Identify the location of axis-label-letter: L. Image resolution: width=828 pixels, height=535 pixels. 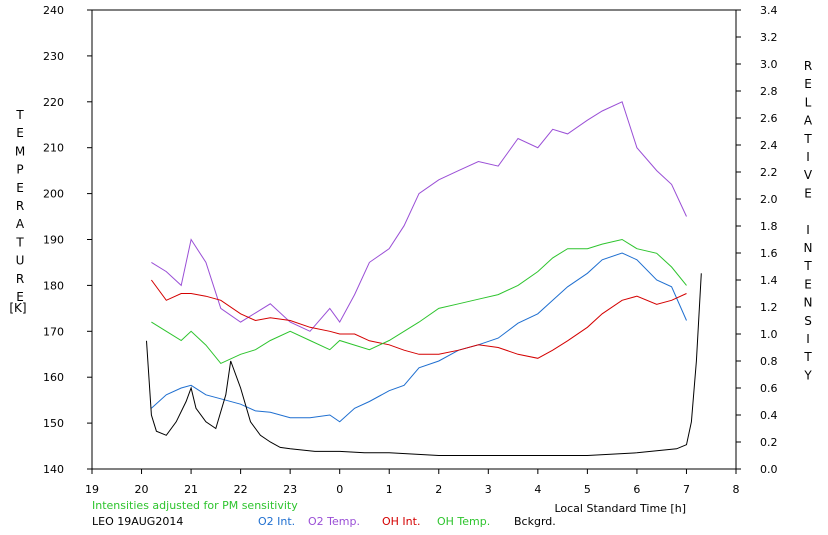
(808, 102).